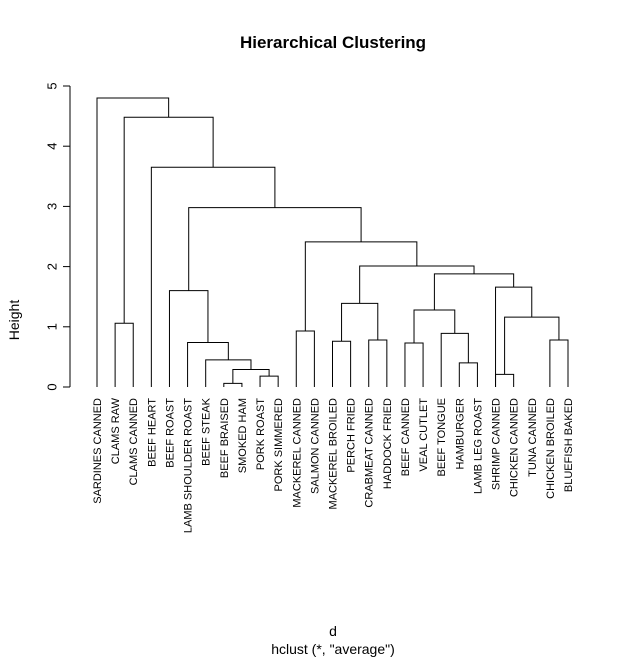 The height and width of the screenshot is (659, 629). What do you see at coordinates (14, 320) in the screenshot?
I see `y-axis-label: Height` at bounding box center [14, 320].